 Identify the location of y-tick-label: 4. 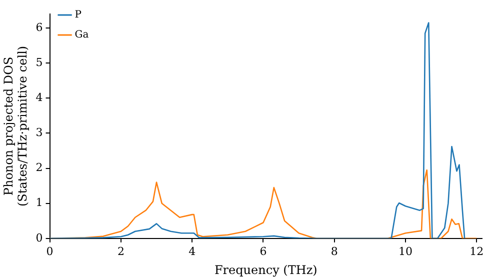
(39, 97).